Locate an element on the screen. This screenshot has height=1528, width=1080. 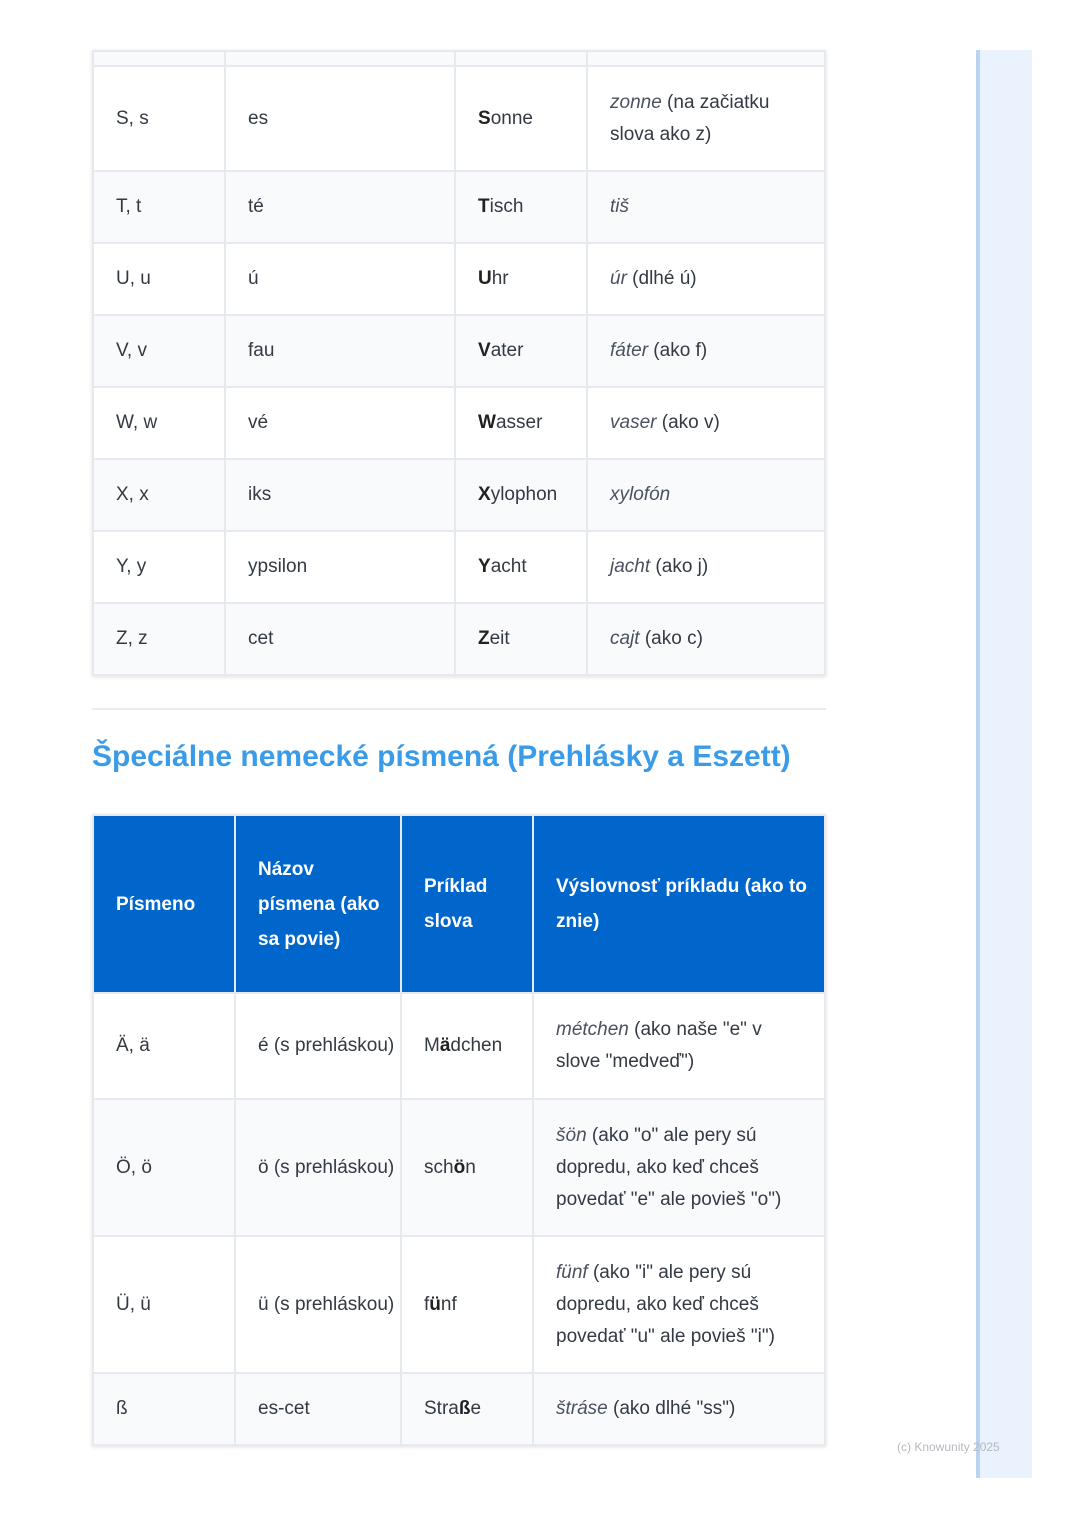
cell-pronunciation: tiš is located at coordinates (706, 207).